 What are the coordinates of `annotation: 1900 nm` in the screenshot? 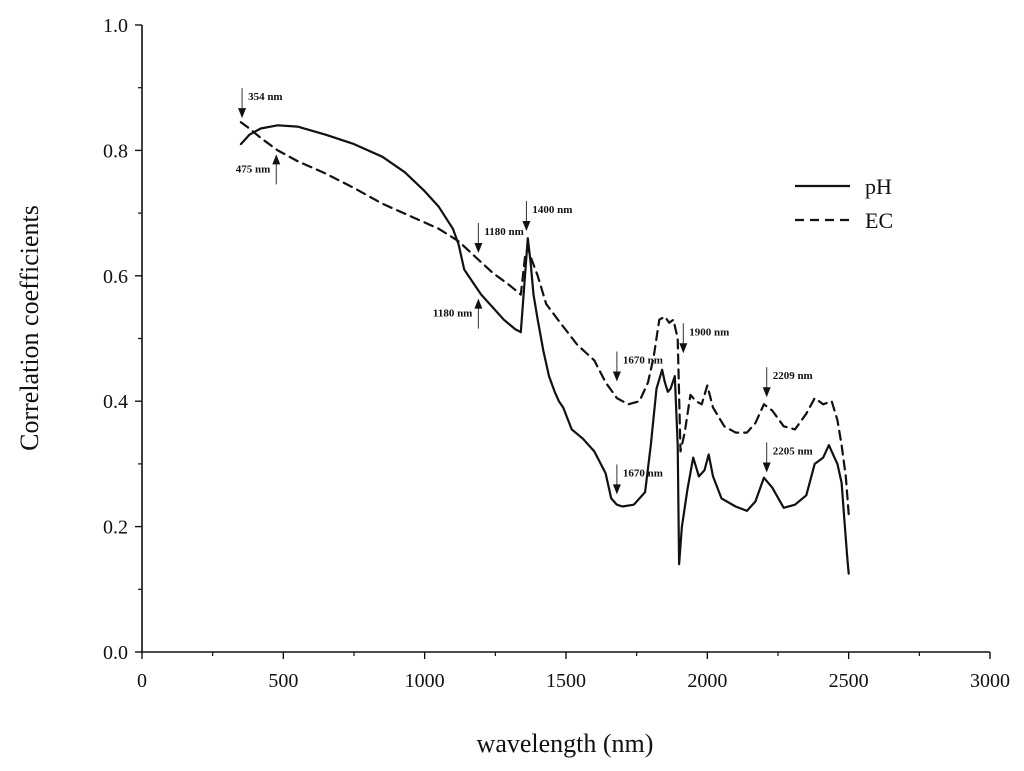 It's located at (704, 338).